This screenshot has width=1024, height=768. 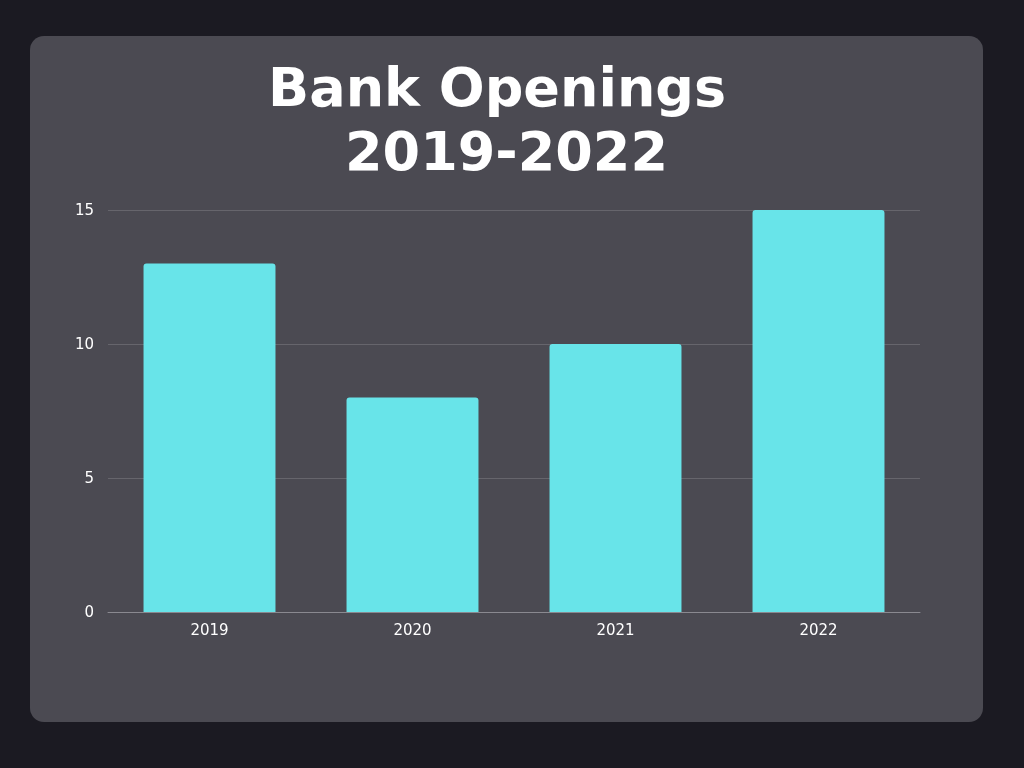 What do you see at coordinates (209, 629) in the screenshot?
I see `x-tick-label: 2019` at bounding box center [209, 629].